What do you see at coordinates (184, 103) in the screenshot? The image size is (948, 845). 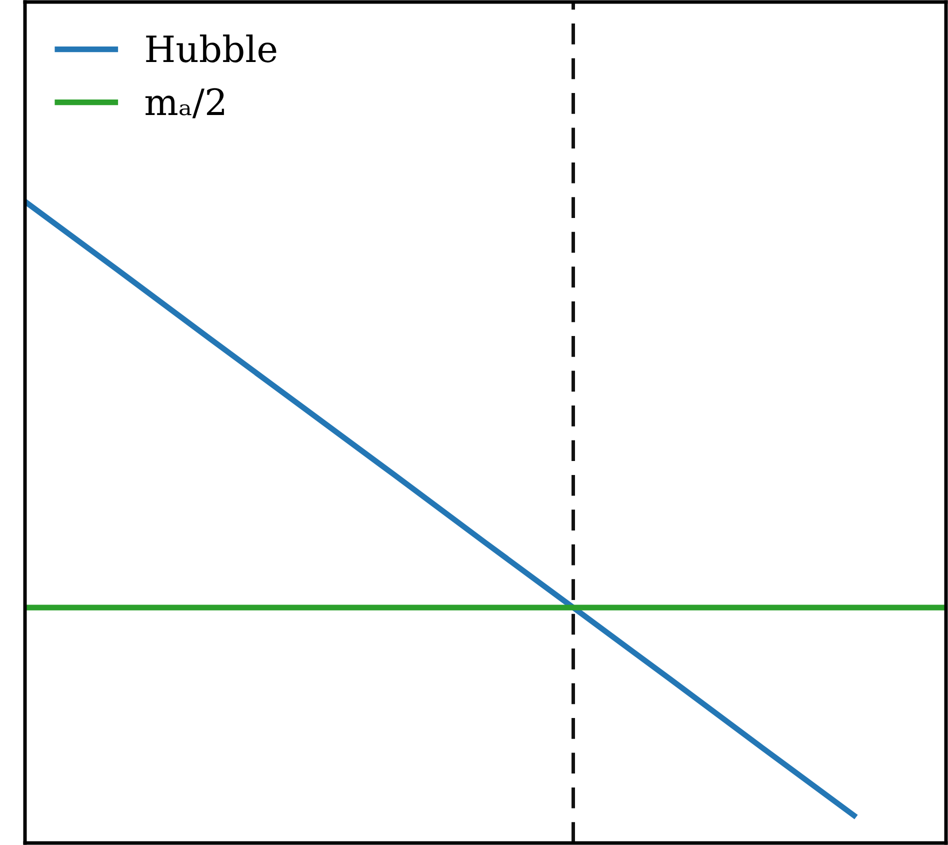 I see `legend-label: mₐ/2` at bounding box center [184, 103].